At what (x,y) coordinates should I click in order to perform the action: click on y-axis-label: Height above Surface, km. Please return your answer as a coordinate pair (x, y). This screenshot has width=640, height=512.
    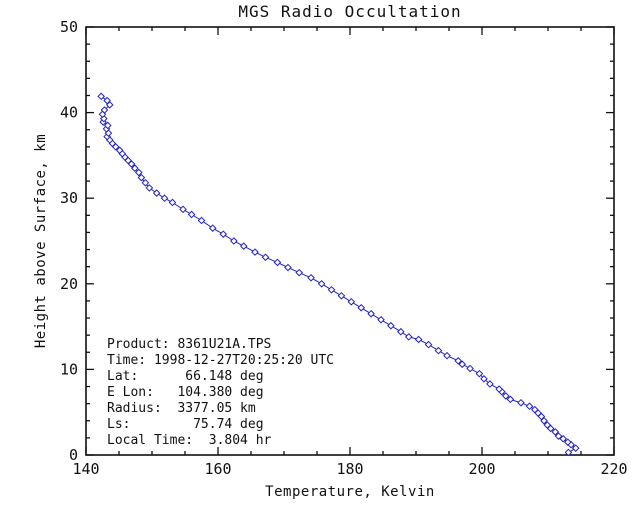
    Looking at the image, I should click on (41, 241).